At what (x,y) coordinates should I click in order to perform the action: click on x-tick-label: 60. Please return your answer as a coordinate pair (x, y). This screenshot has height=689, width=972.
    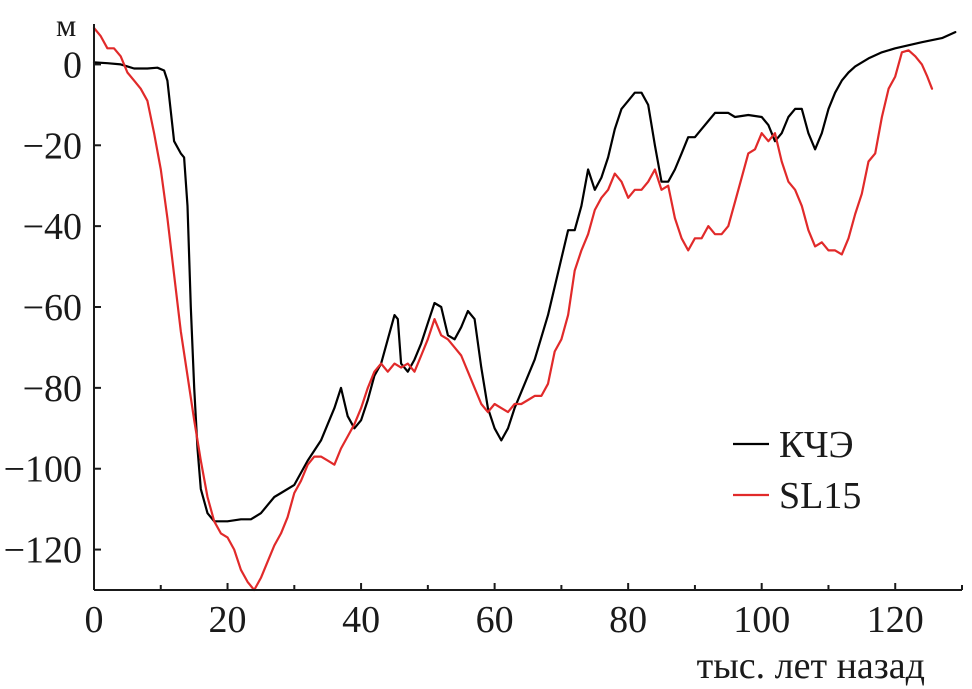
    Looking at the image, I should click on (495, 620).